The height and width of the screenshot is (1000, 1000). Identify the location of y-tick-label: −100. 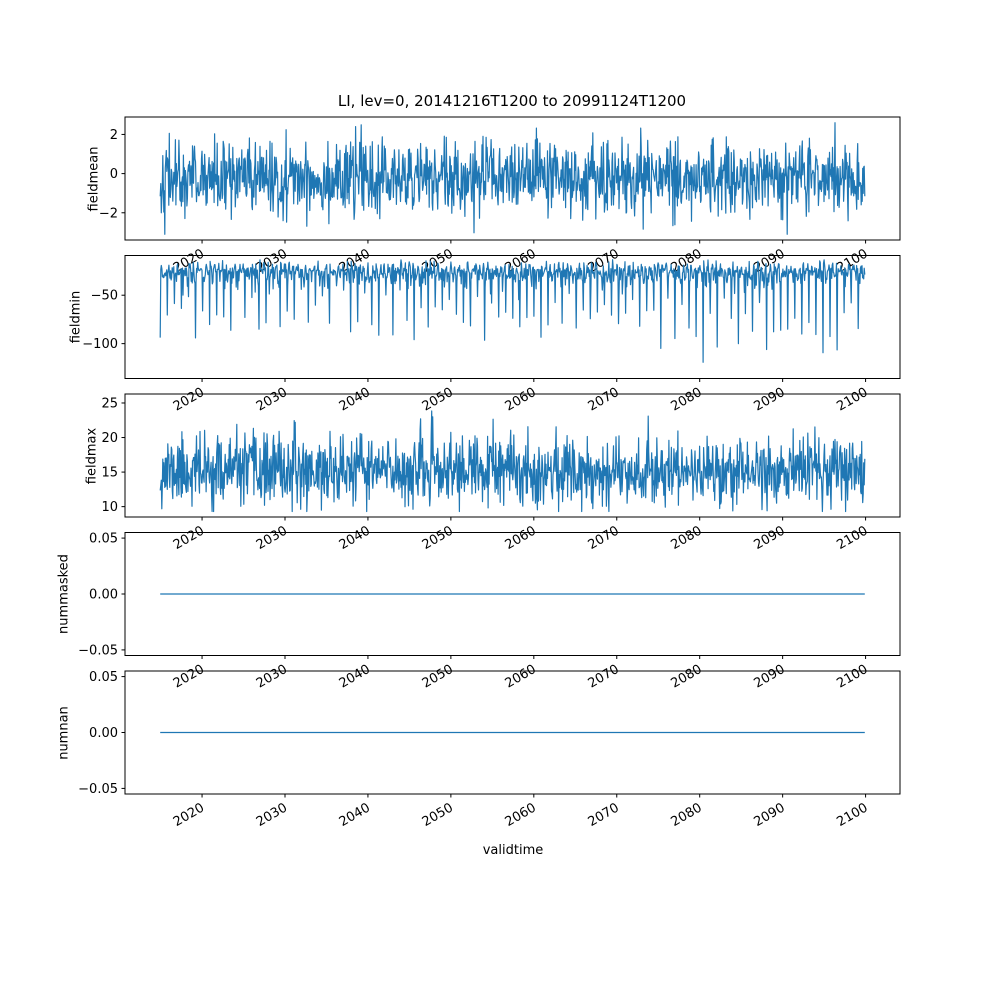
(100, 344).